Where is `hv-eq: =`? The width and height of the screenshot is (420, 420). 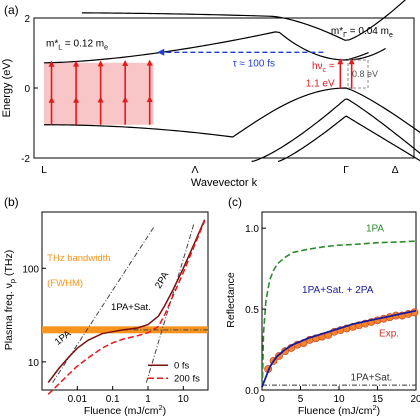 hv-eq: = is located at coordinates (330, 66).